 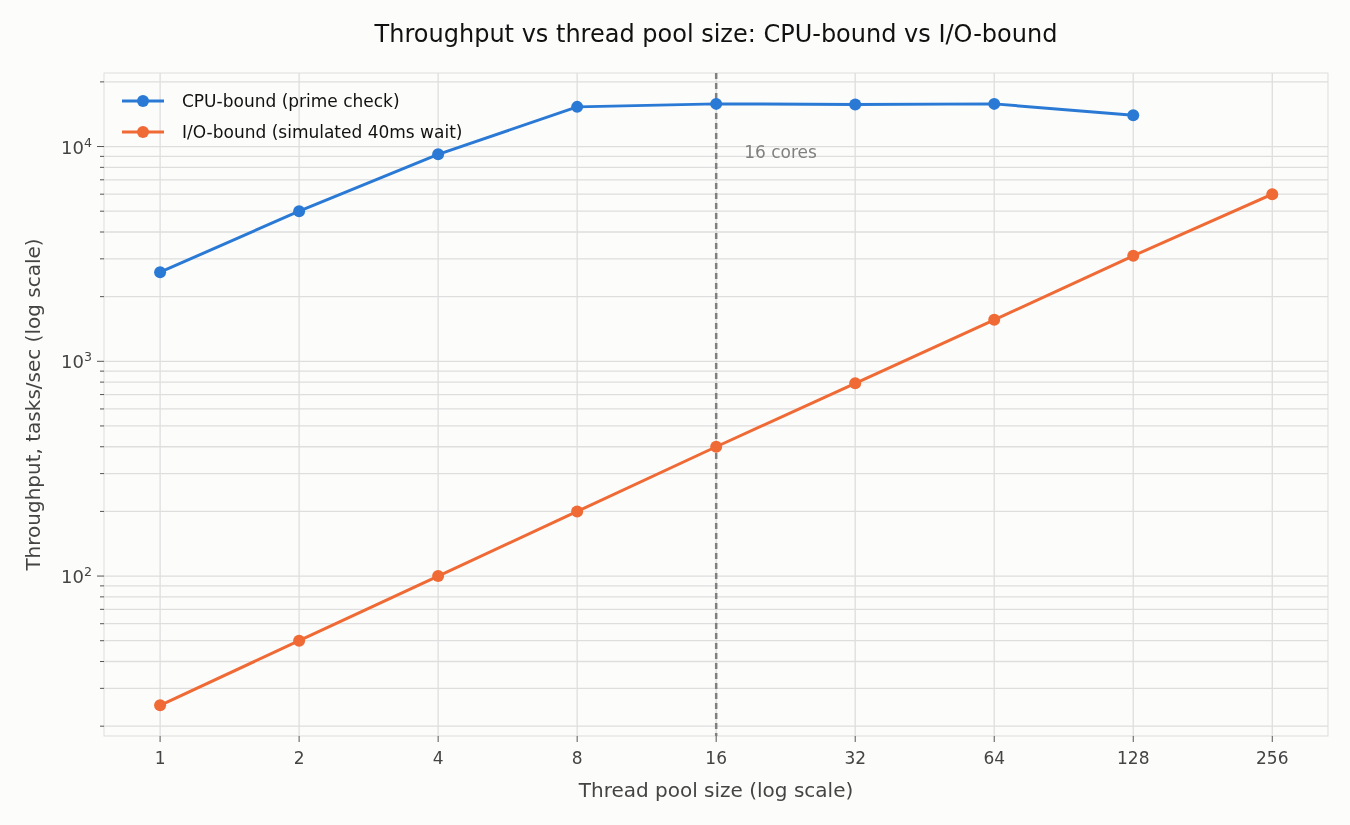 What do you see at coordinates (76, 575) in the screenshot?
I see `y-tick-label: 10$^{2}$` at bounding box center [76, 575].